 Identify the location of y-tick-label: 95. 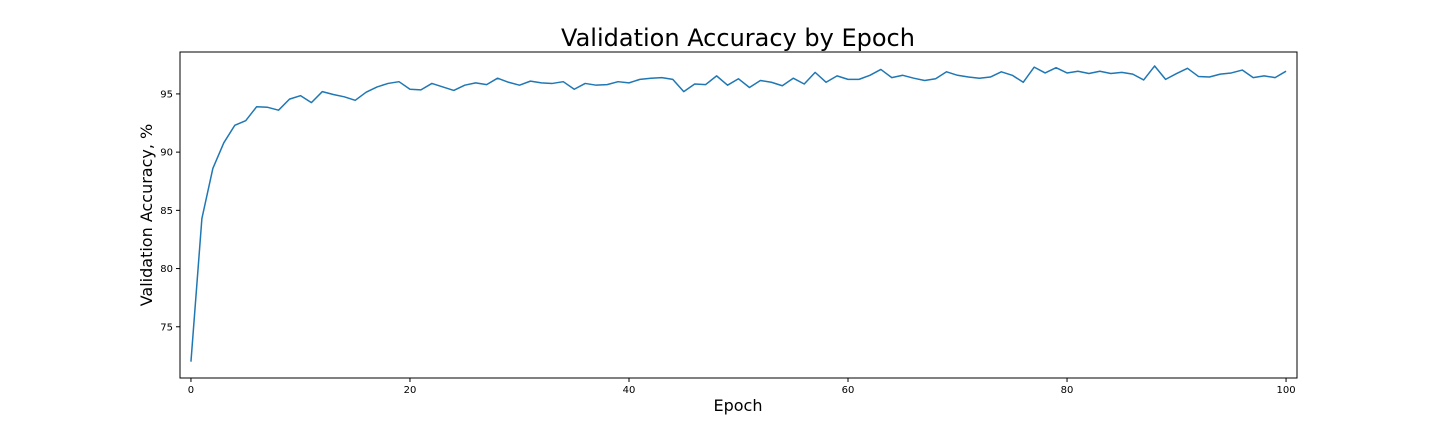
(166, 94).